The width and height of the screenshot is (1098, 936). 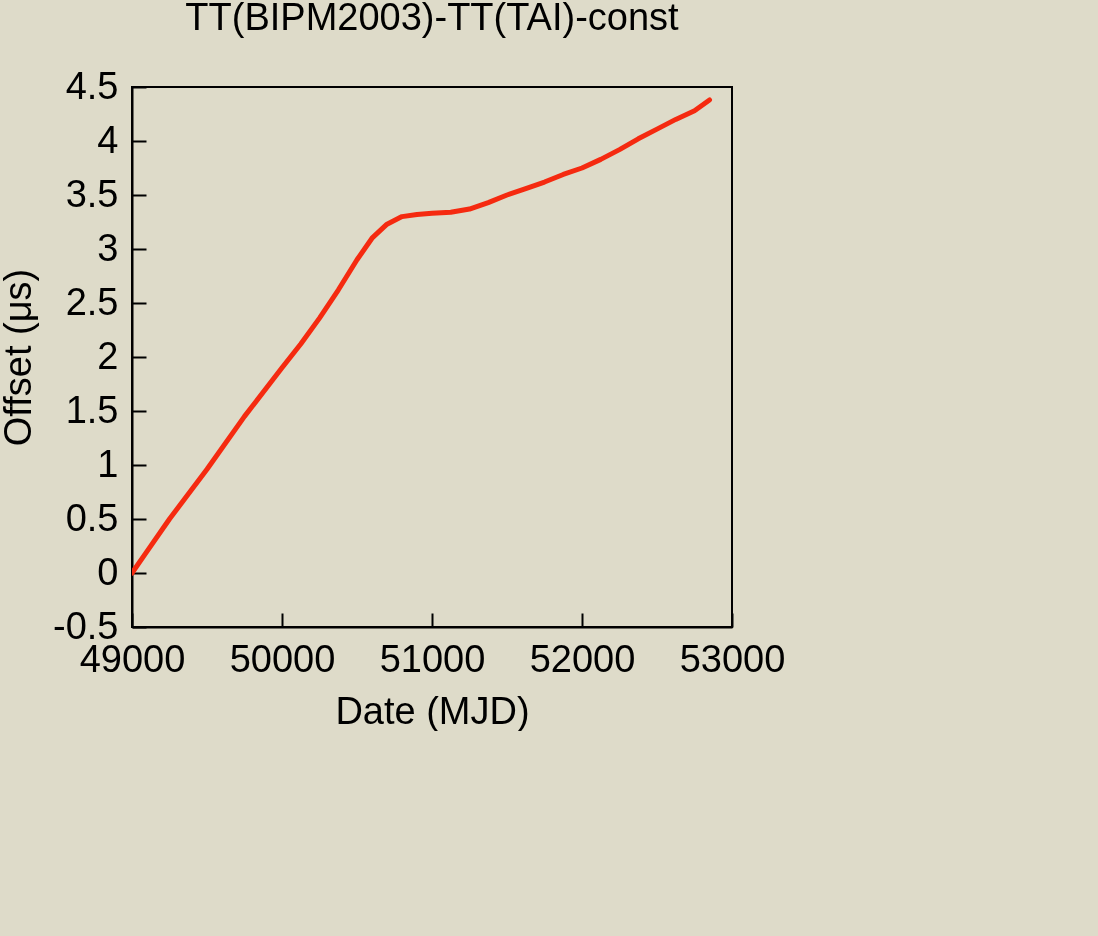 I want to click on y-tick-label: 1.5, so click(x=92, y=409).